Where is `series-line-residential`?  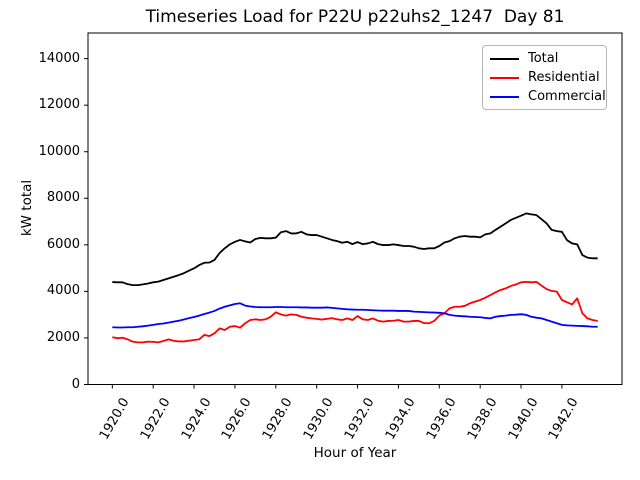
series-line-residential is located at coordinates (355, 312).